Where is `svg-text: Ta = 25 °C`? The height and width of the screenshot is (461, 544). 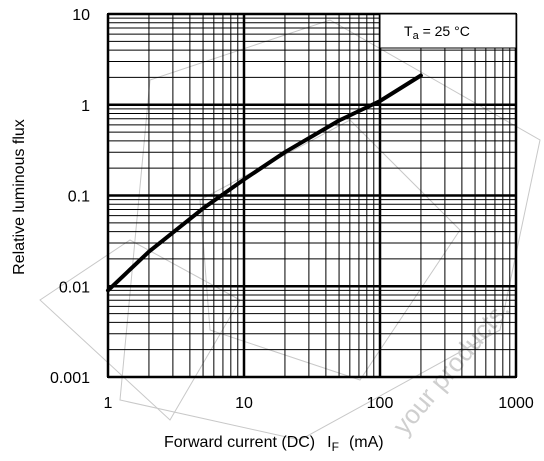 svg-text: Ta = 25 °C is located at coordinates (437, 32).